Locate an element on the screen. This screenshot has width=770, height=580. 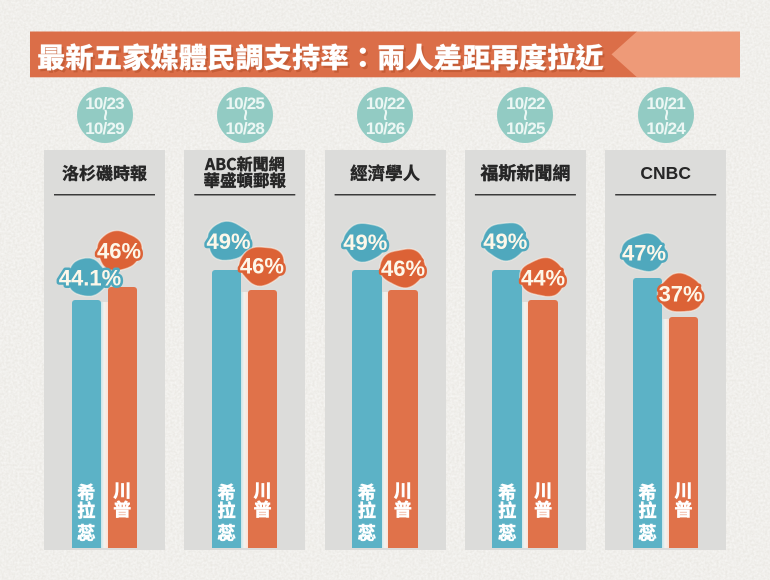
svg-text: 47% is located at coordinates (644, 253).